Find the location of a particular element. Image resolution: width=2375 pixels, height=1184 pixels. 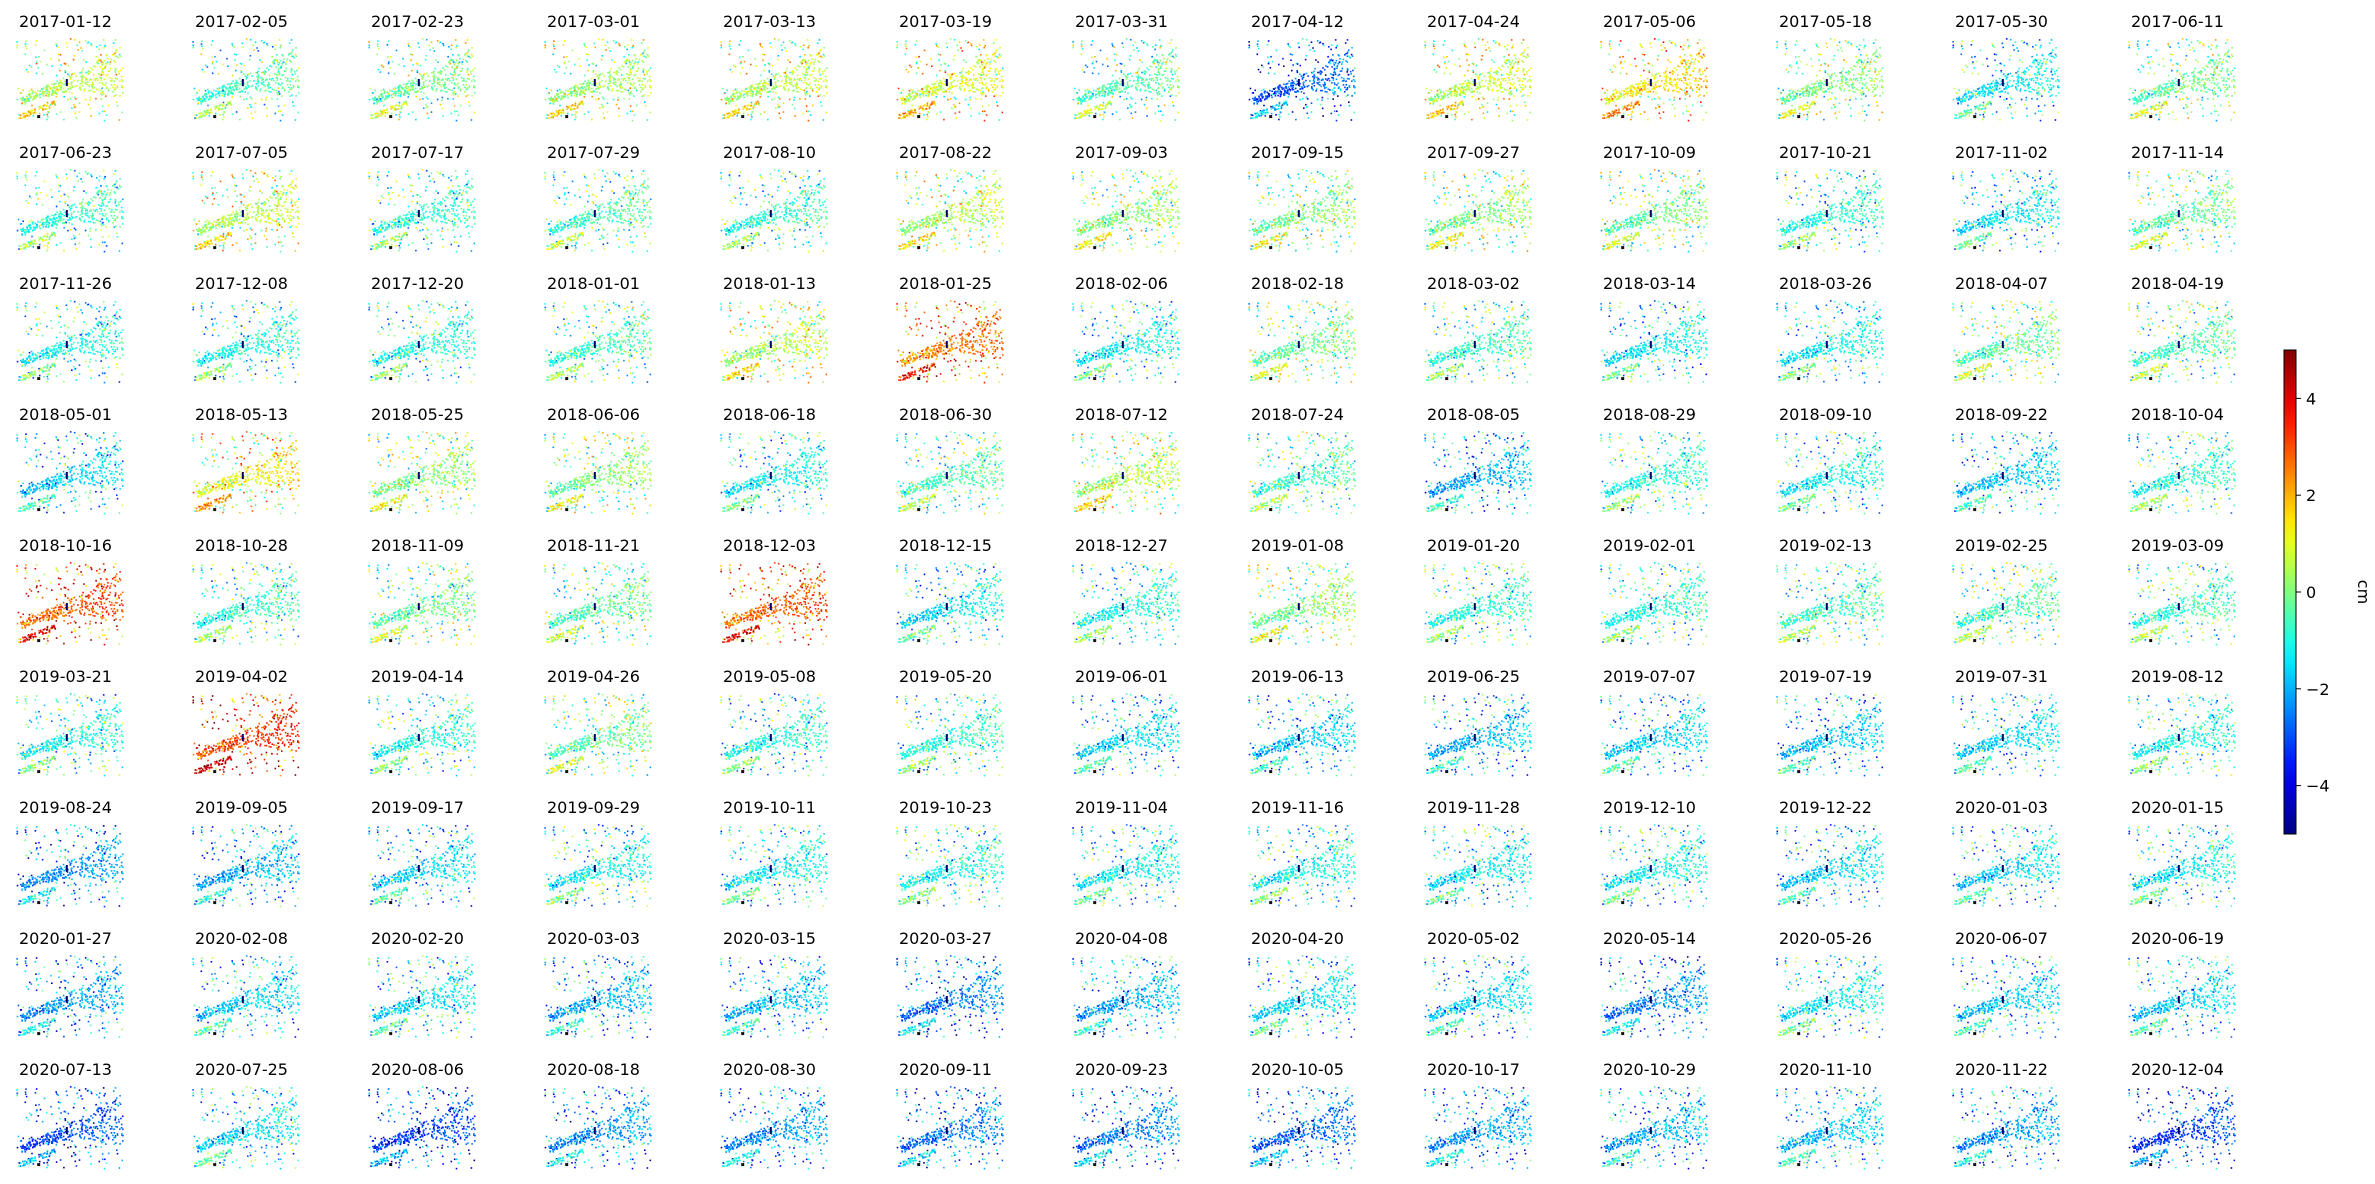

panel-2018-06-06: 2018-06-06 is located at coordinates (597, 459).